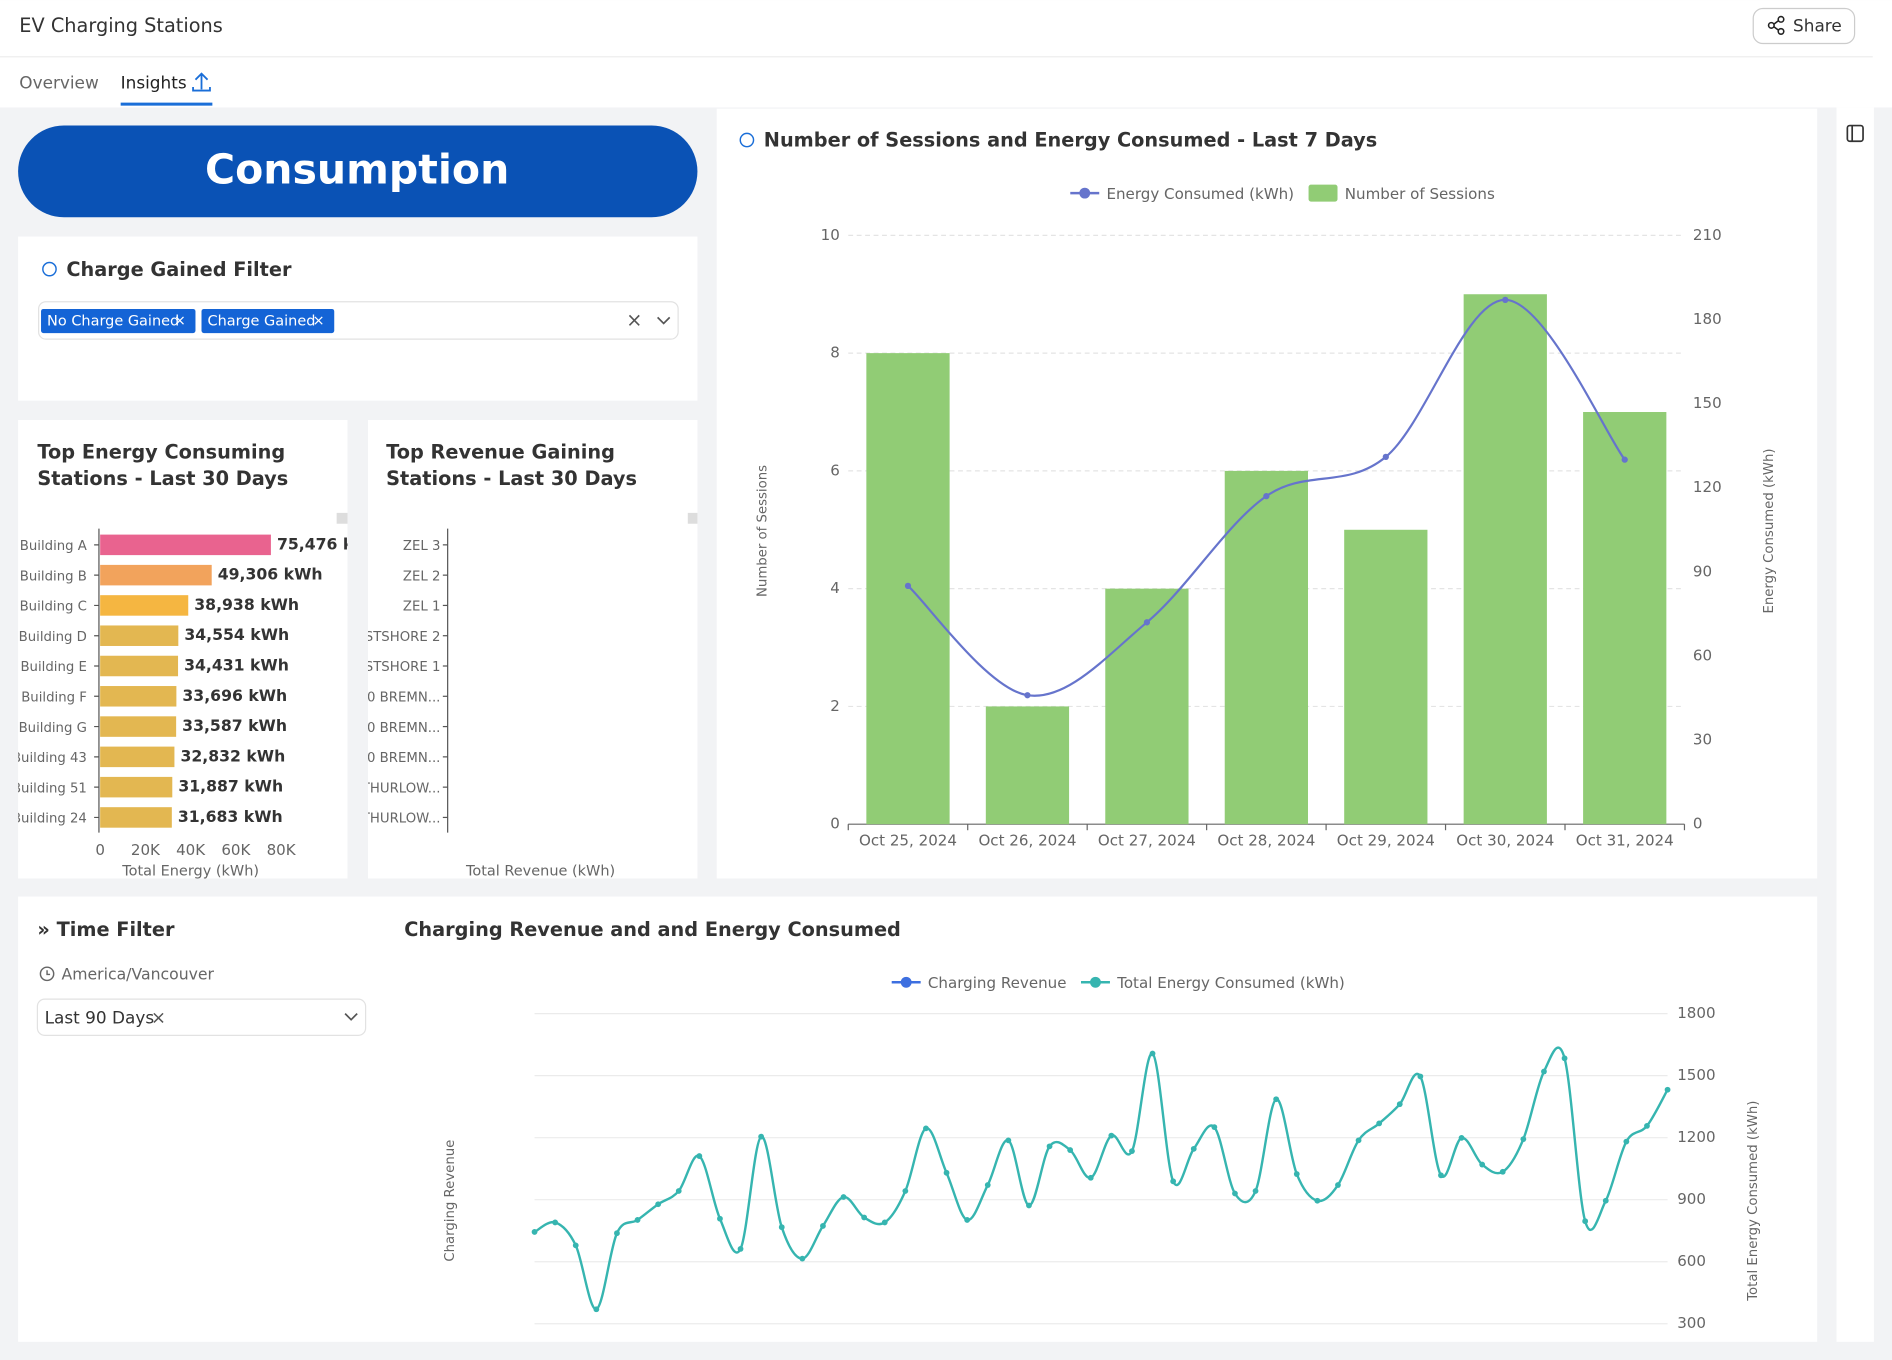 This screenshot has height=1360, width=1892. I want to click on banner-text: Consumption, so click(357, 170).